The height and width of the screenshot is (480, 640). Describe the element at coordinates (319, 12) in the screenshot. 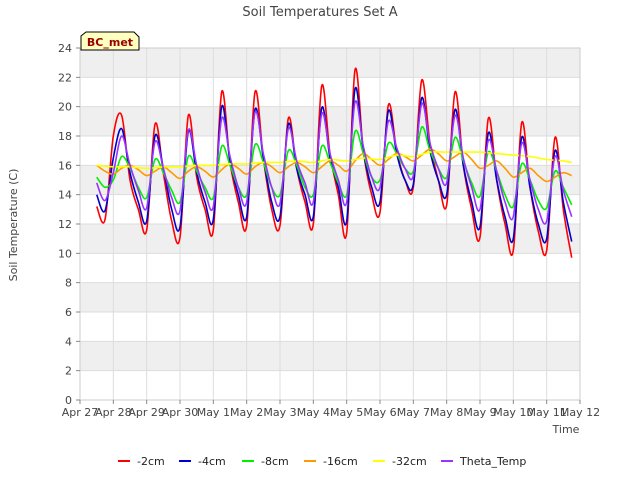

I see `chart-title: Soil Temperatures Set A` at that location.